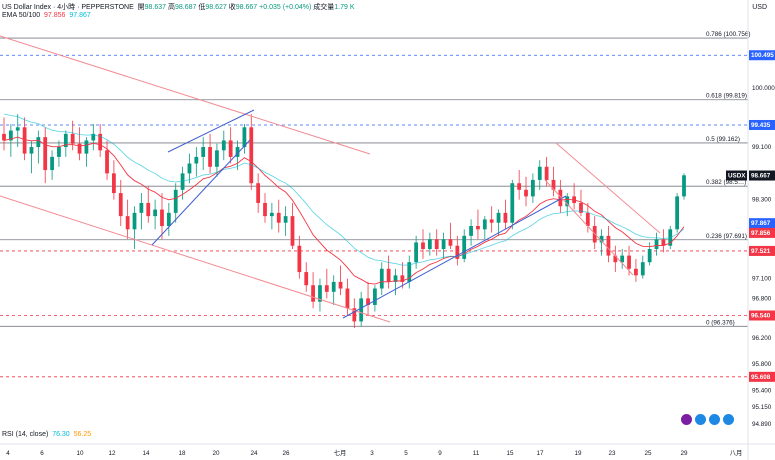 The width and height of the screenshot is (775, 460). I want to click on us-flag-icon, so click(700, 419).